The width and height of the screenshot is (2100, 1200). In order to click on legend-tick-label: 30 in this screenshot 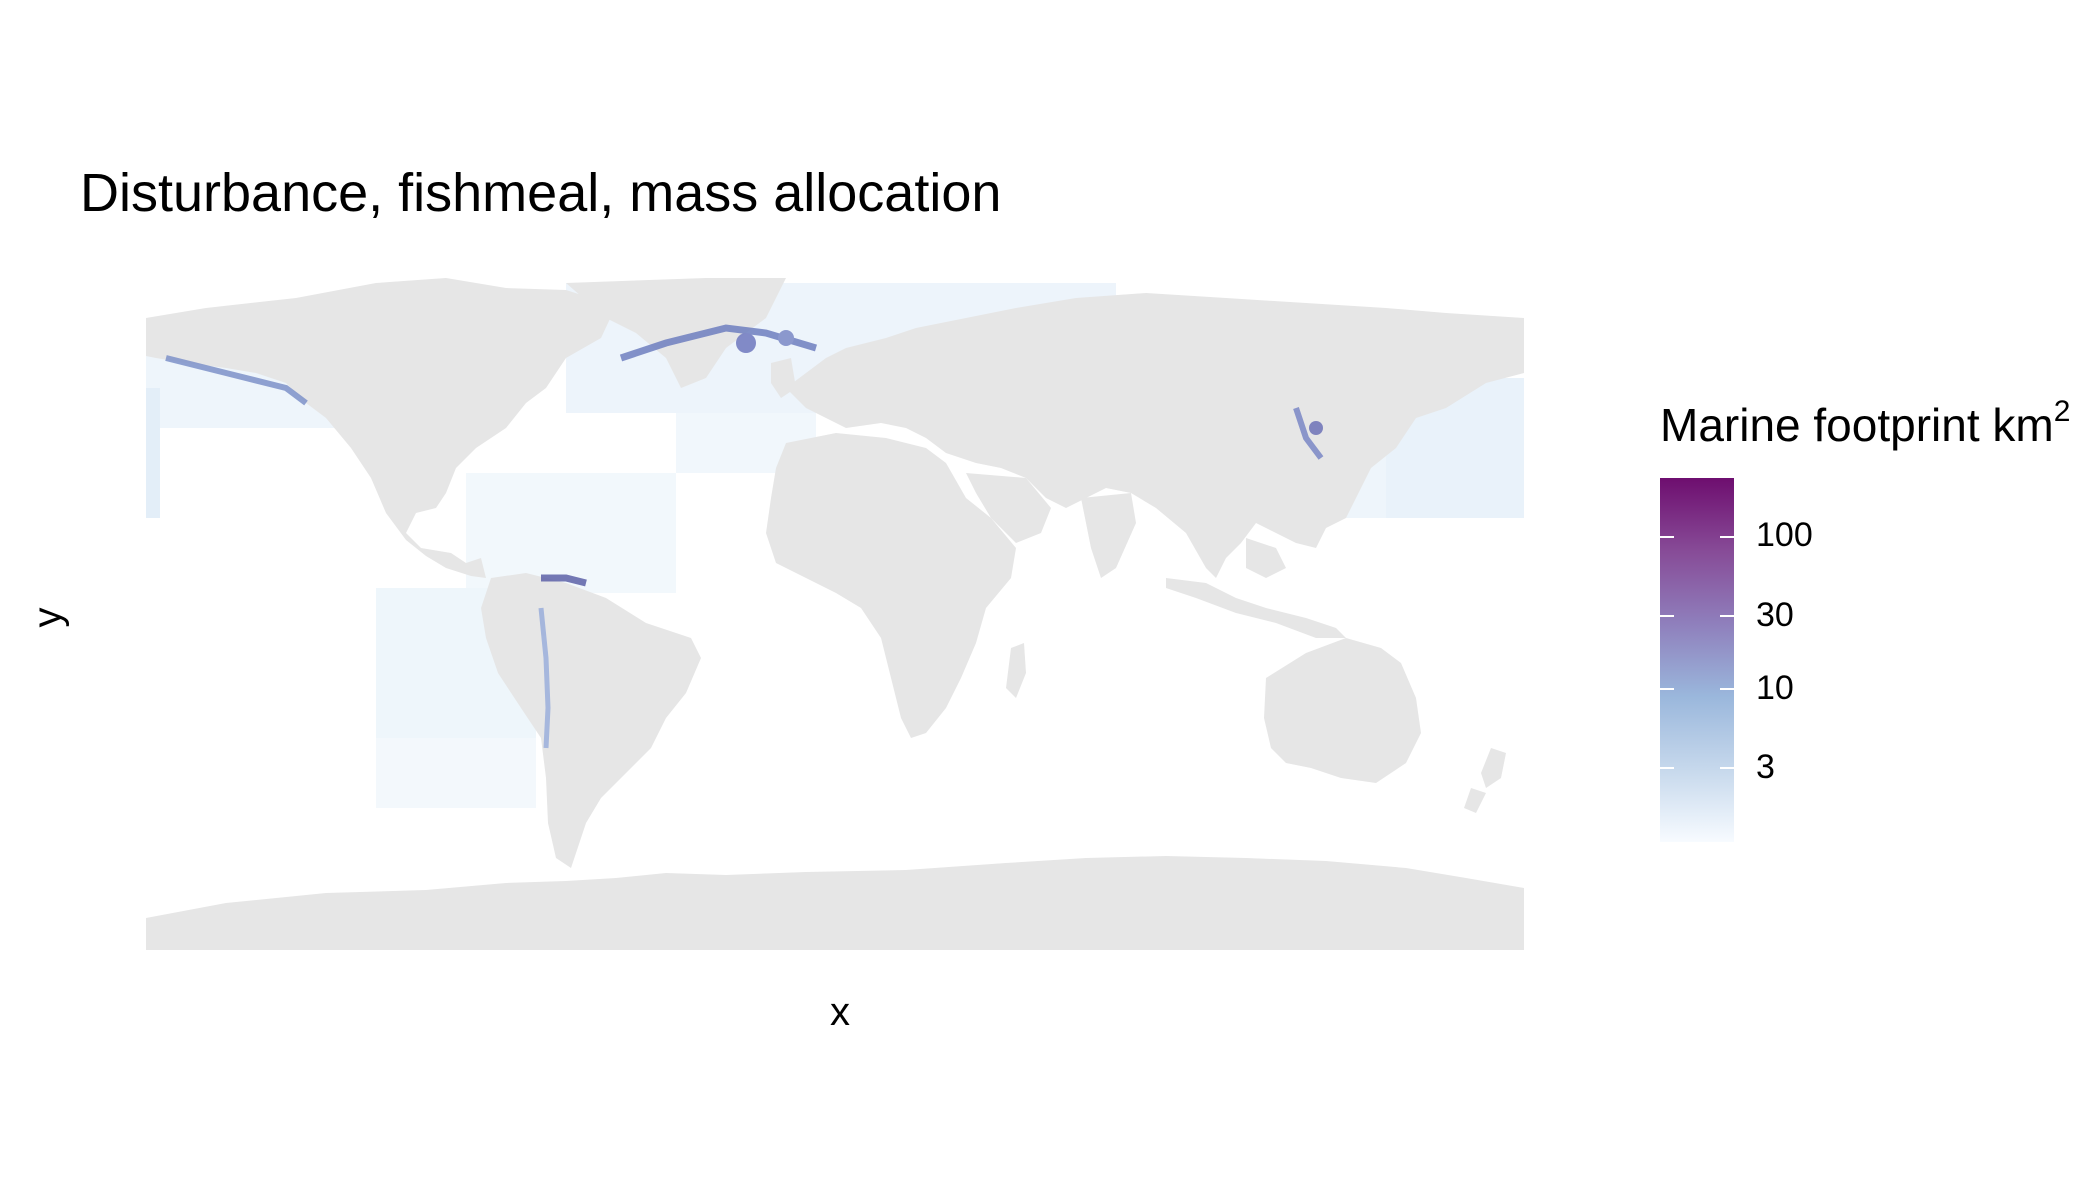, I will do `click(1775, 615)`.